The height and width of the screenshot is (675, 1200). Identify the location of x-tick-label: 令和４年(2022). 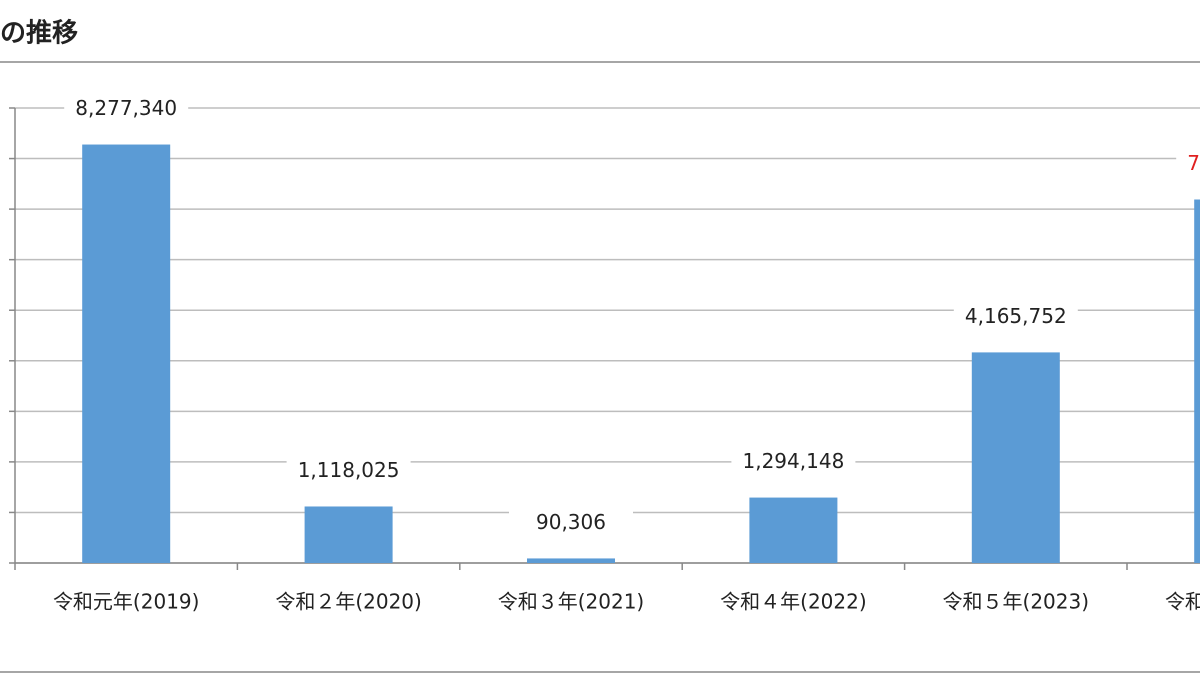
(793, 602).